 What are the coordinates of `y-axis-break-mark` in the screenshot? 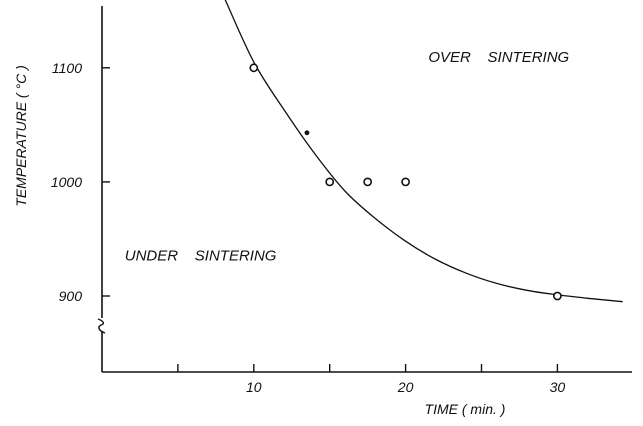 It's located at (101, 326).